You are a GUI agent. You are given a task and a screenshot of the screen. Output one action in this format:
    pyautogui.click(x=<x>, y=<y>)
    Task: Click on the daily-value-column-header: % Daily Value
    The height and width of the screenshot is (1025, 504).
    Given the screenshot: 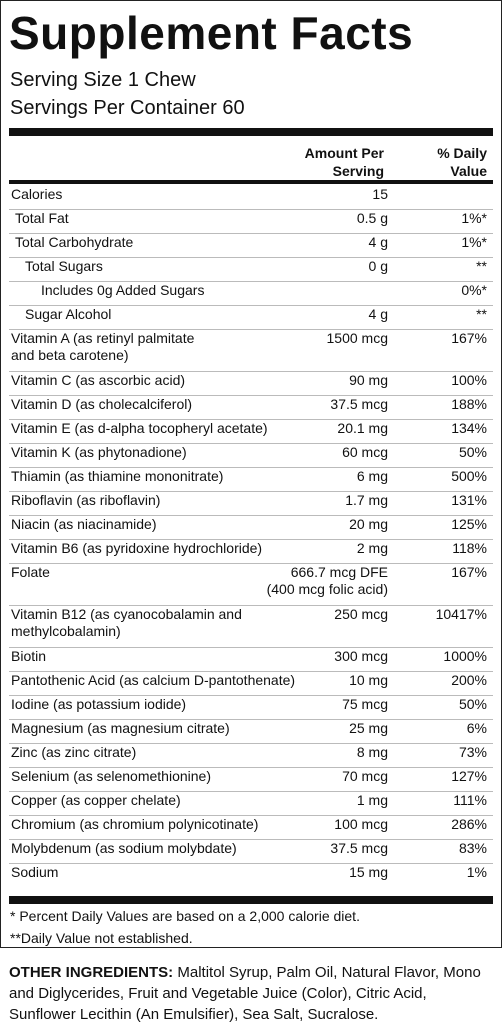 What is the action you would take?
    pyautogui.click(x=462, y=162)
    